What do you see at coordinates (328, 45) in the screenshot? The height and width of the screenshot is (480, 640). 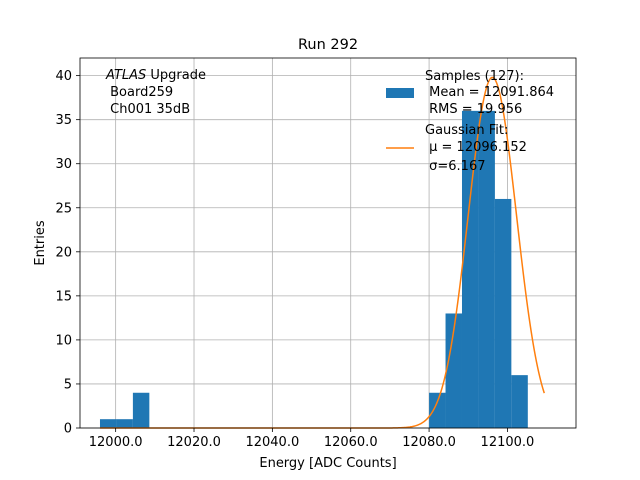 I see `chart-title: Run 292` at bounding box center [328, 45].